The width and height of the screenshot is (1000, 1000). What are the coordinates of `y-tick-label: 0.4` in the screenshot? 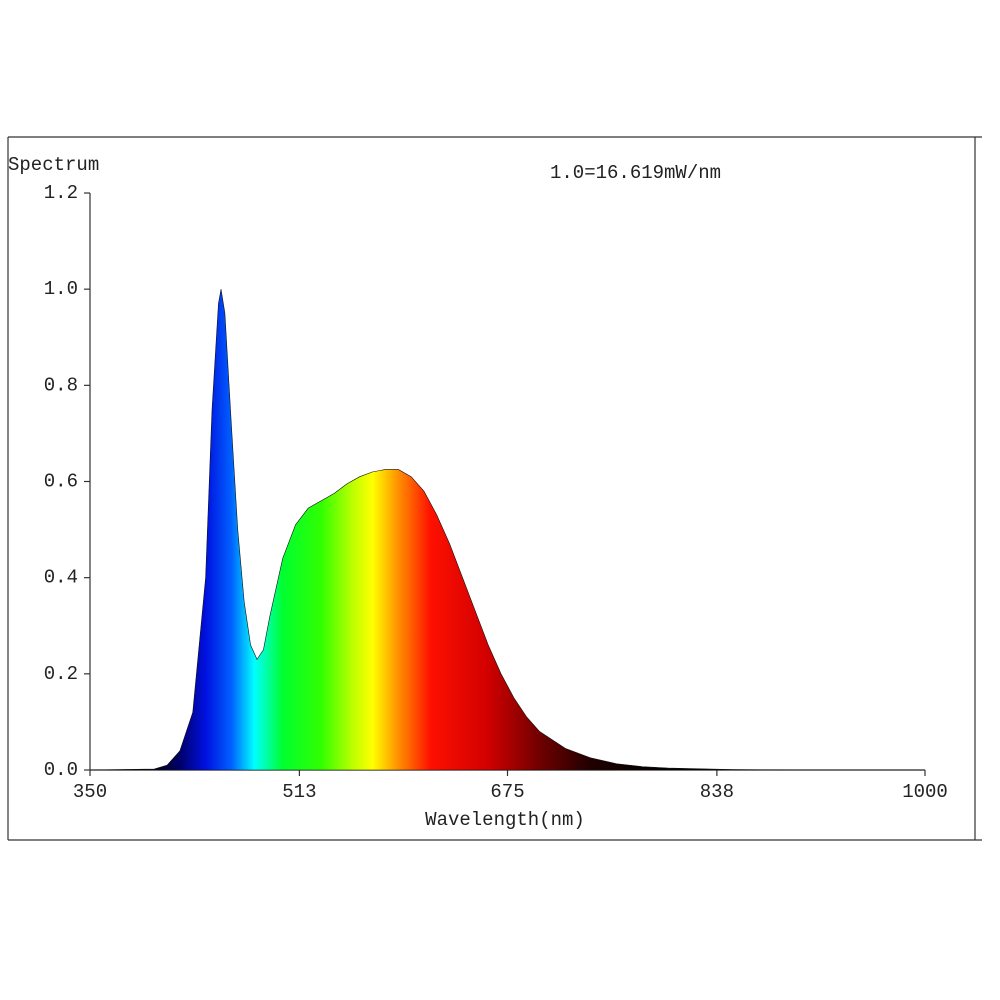 It's located at (61, 578).